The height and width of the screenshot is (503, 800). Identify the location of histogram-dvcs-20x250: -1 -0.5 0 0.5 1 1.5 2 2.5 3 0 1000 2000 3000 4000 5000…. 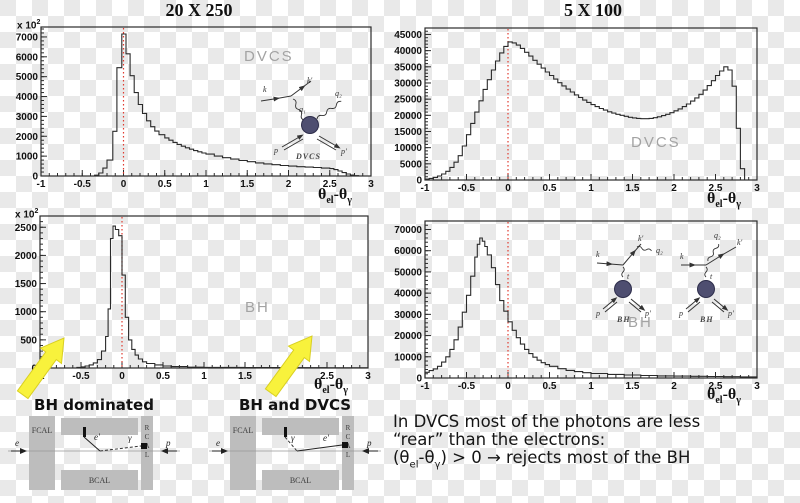
(195, 108).